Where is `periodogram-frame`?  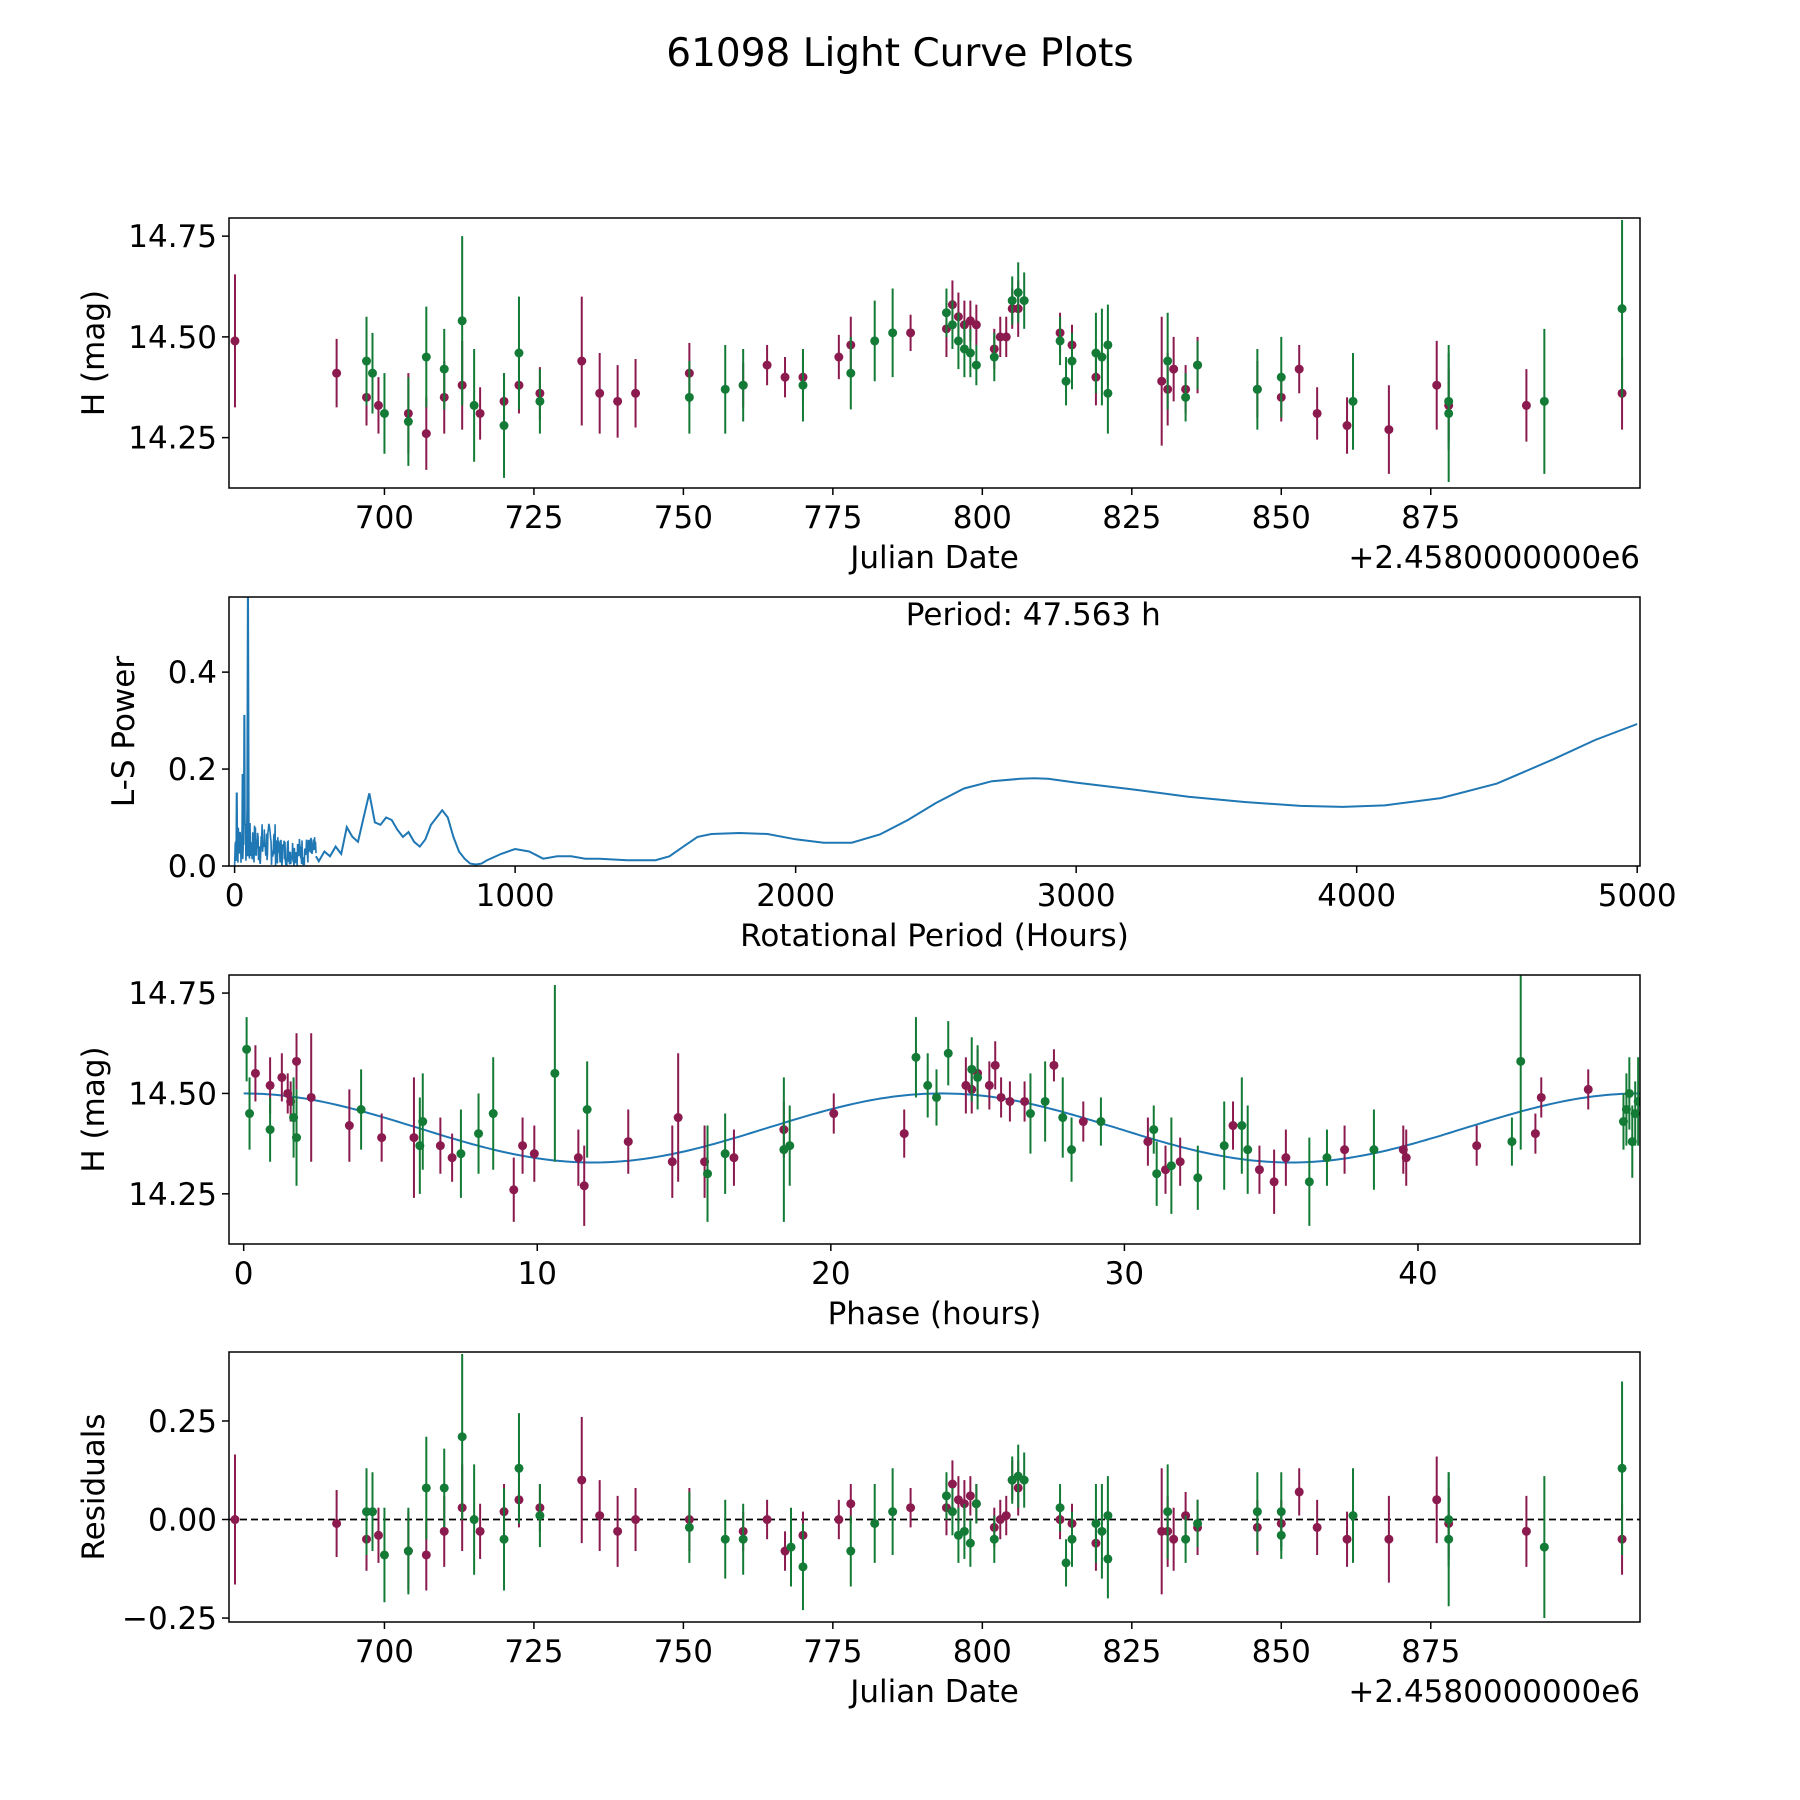
periodogram-frame is located at coordinates (934, 731).